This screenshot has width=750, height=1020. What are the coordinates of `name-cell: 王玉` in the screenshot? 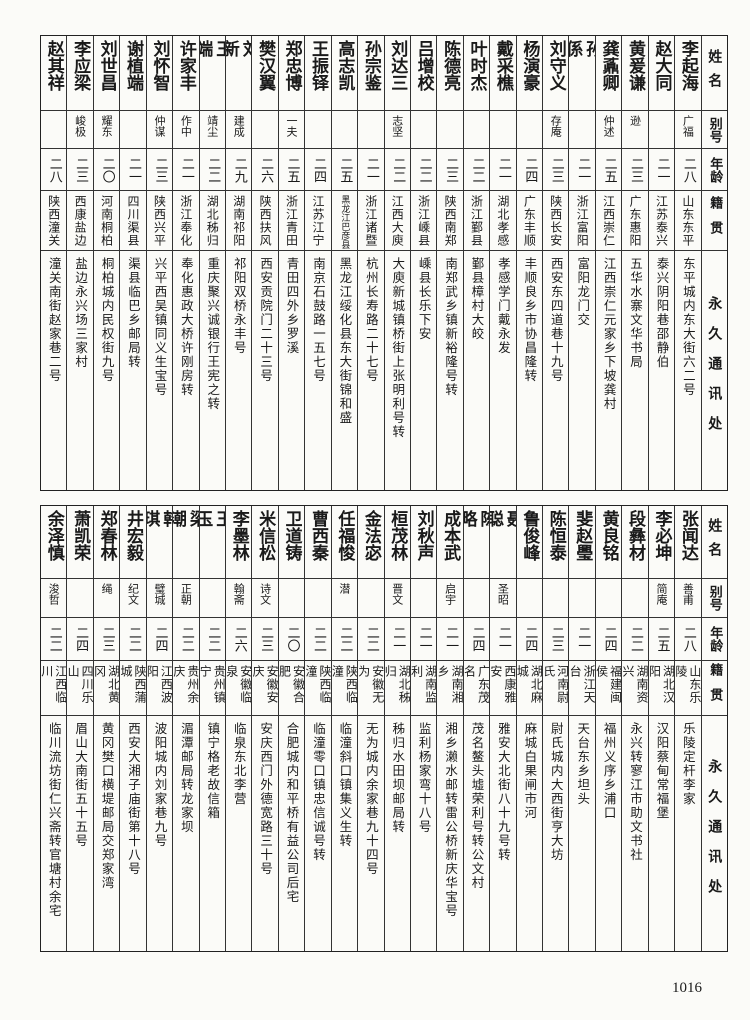 It's located at (212, 542).